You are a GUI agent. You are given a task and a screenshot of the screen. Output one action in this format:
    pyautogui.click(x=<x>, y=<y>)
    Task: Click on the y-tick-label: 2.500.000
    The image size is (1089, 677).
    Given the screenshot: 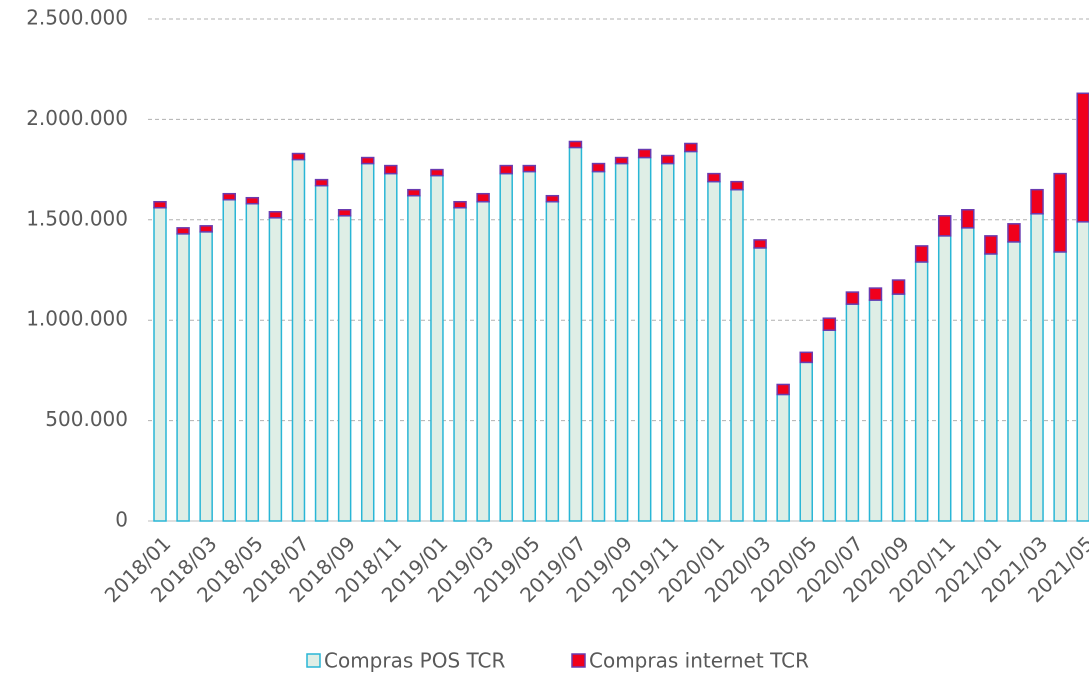 What is the action you would take?
    pyautogui.click(x=77, y=18)
    